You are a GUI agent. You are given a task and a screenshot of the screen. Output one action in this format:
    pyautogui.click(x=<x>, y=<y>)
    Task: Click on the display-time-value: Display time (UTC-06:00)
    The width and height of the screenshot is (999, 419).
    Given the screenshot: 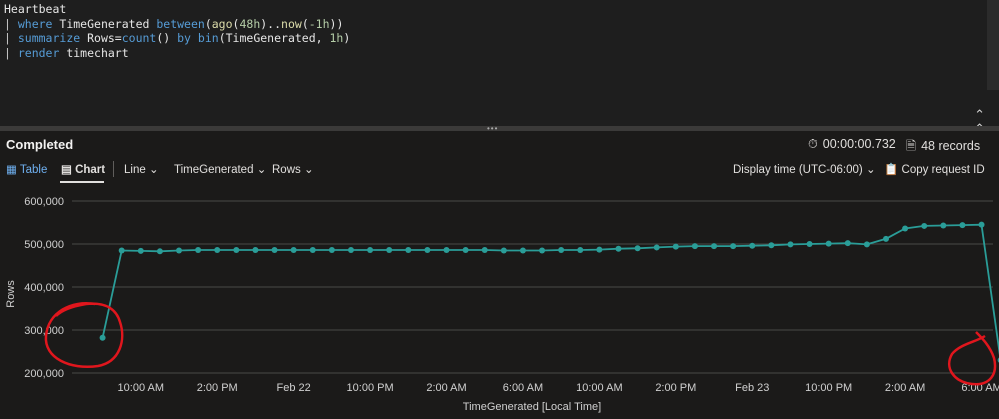 What is the action you would take?
    pyautogui.click(x=798, y=170)
    